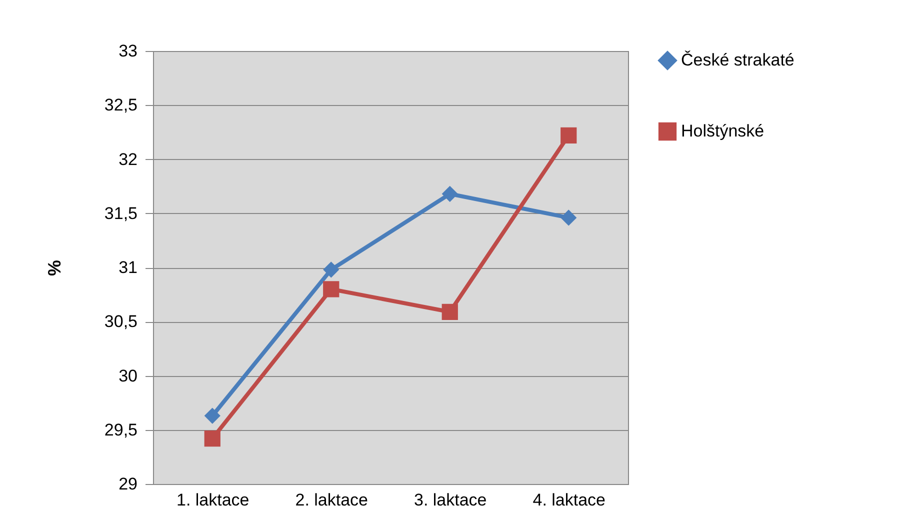 The height and width of the screenshot is (532, 905). I want to click on y-axis-title: %, so click(54, 268).